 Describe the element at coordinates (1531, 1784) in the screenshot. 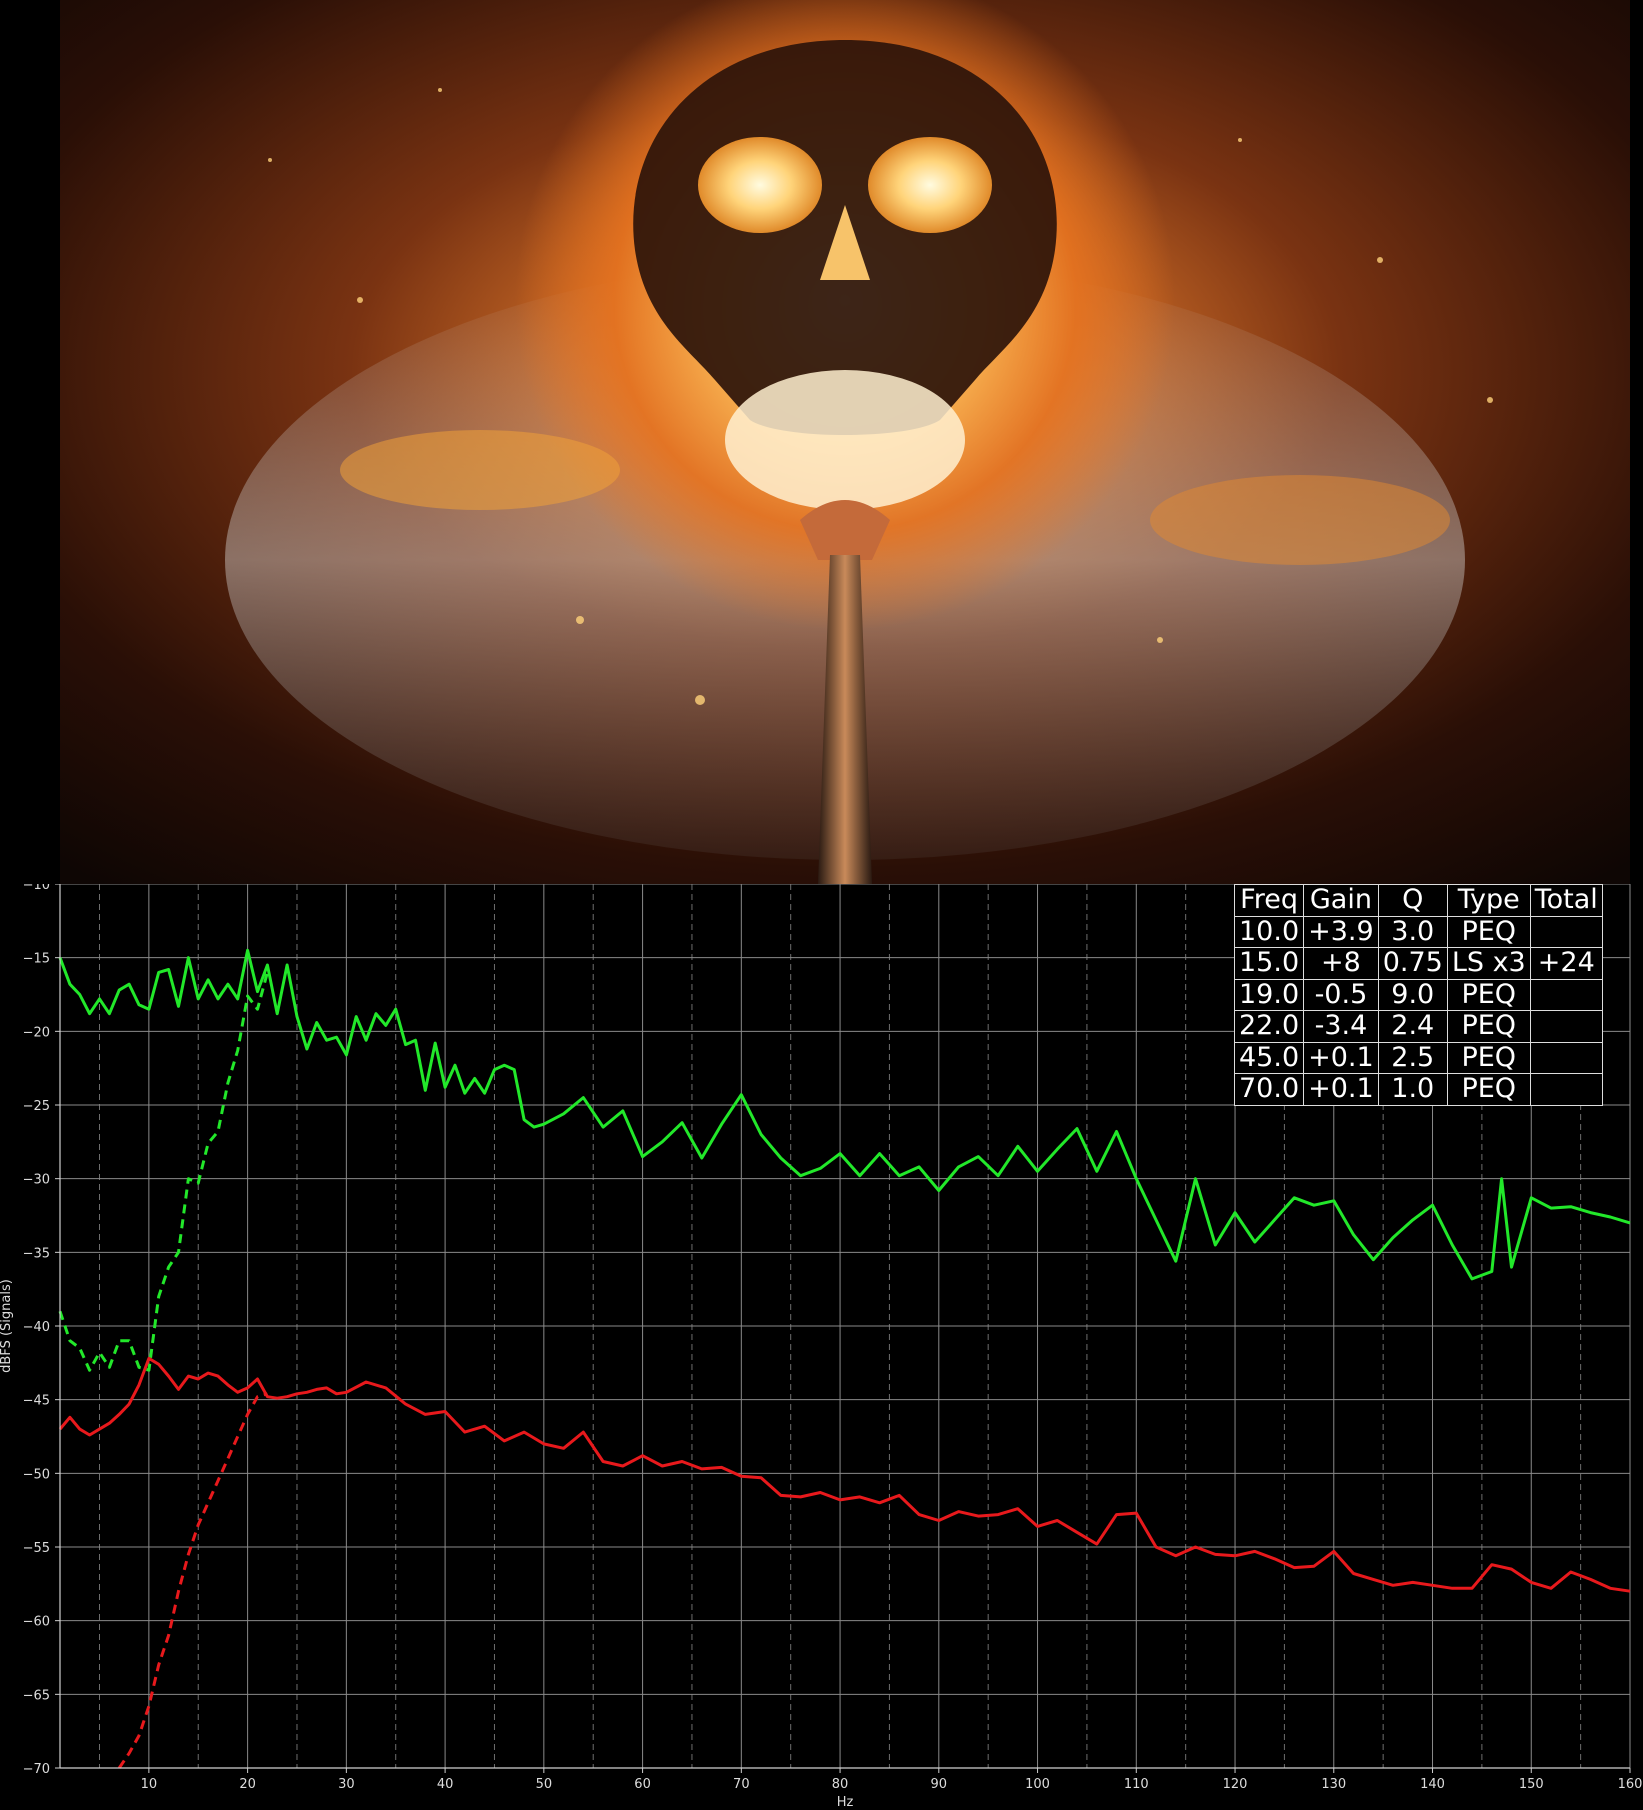

I see `x-tick-label: 150` at that location.